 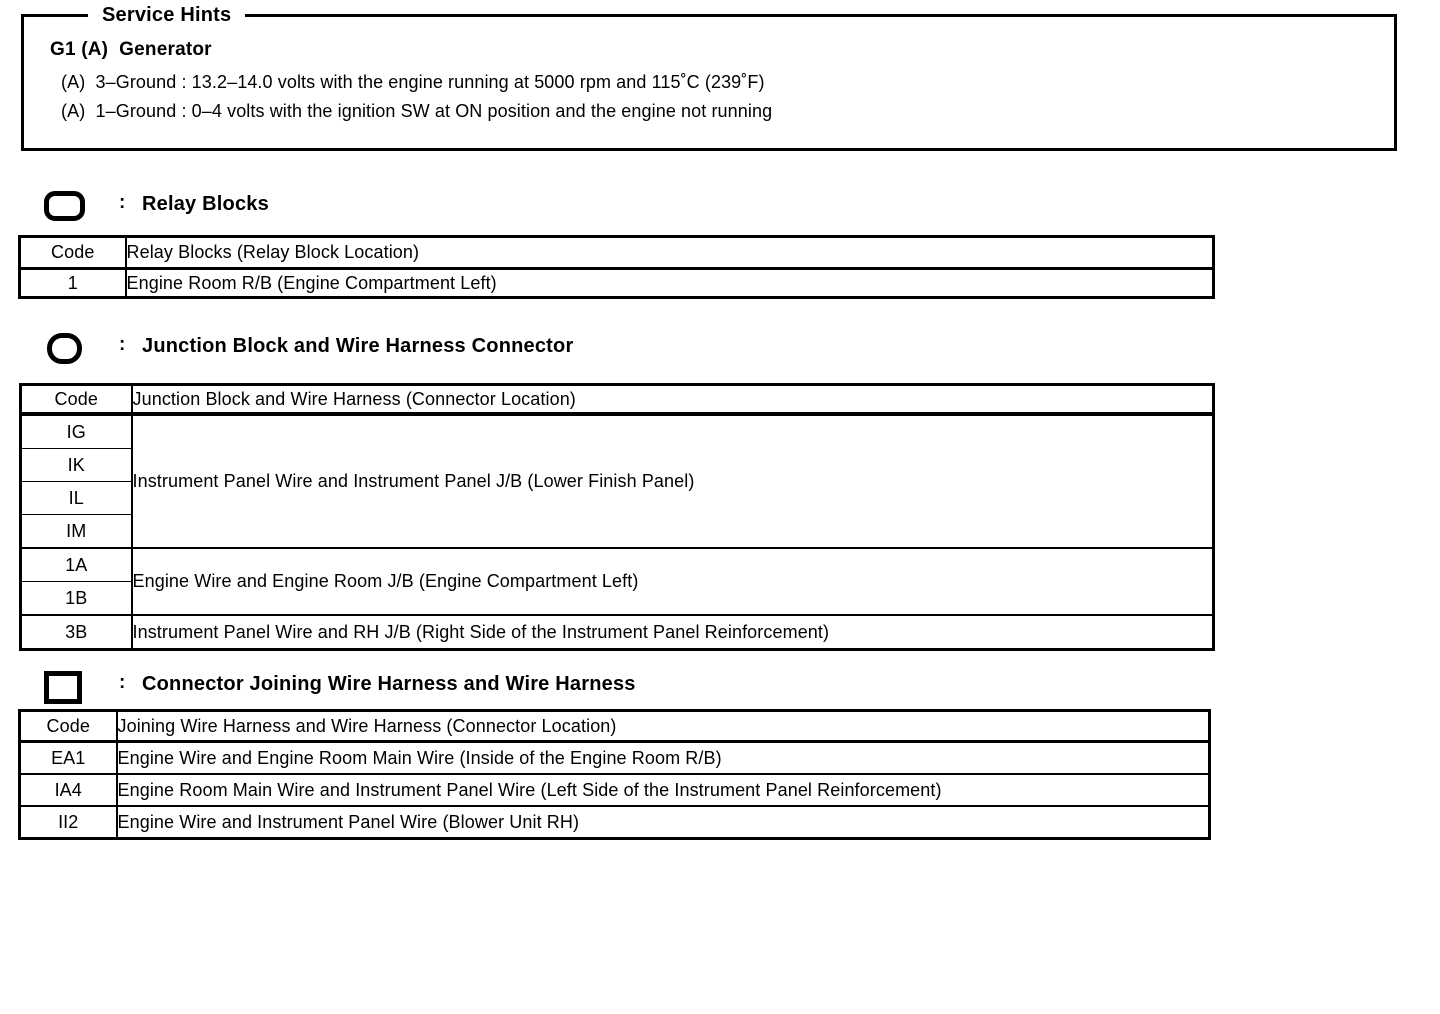 What do you see at coordinates (617, 531) in the screenshot?
I see `table-row: IM` at bounding box center [617, 531].